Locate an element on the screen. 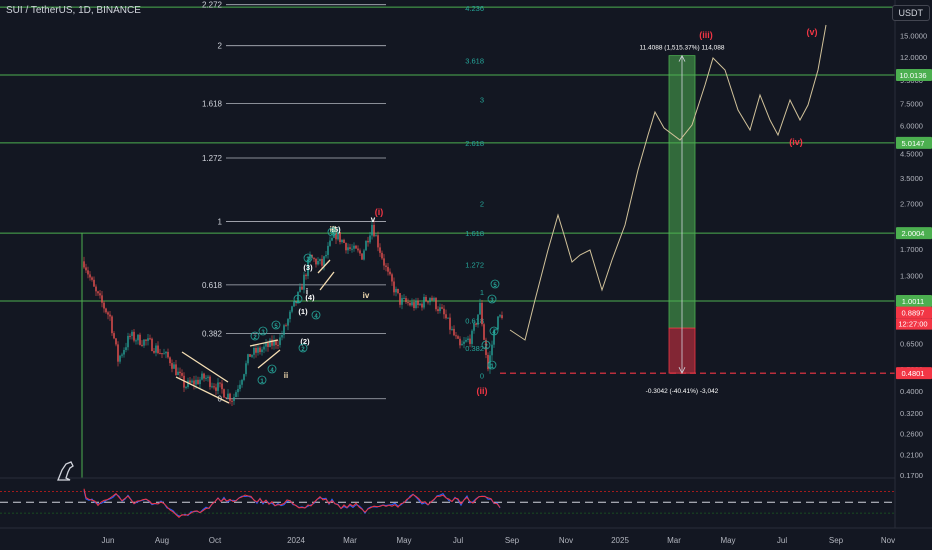 This screenshot has height=550, width=932. teal-wave-label-4: 5 is located at coordinates (276, 327).